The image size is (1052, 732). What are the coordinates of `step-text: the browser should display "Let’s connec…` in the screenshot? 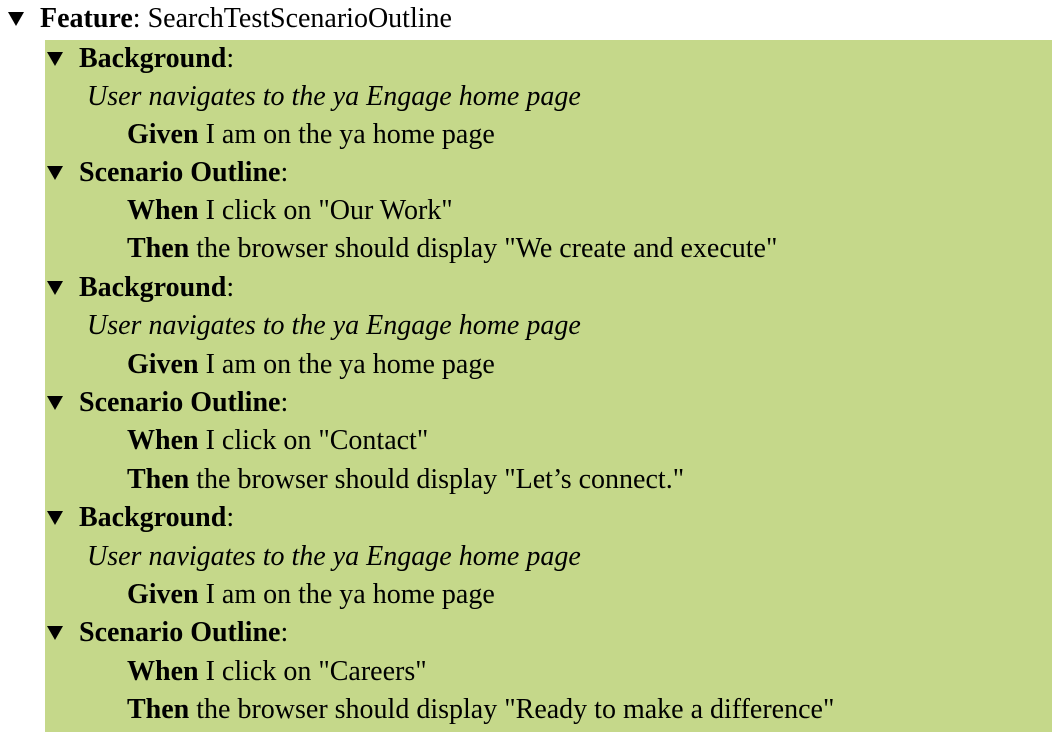 It's located at (440, 479).